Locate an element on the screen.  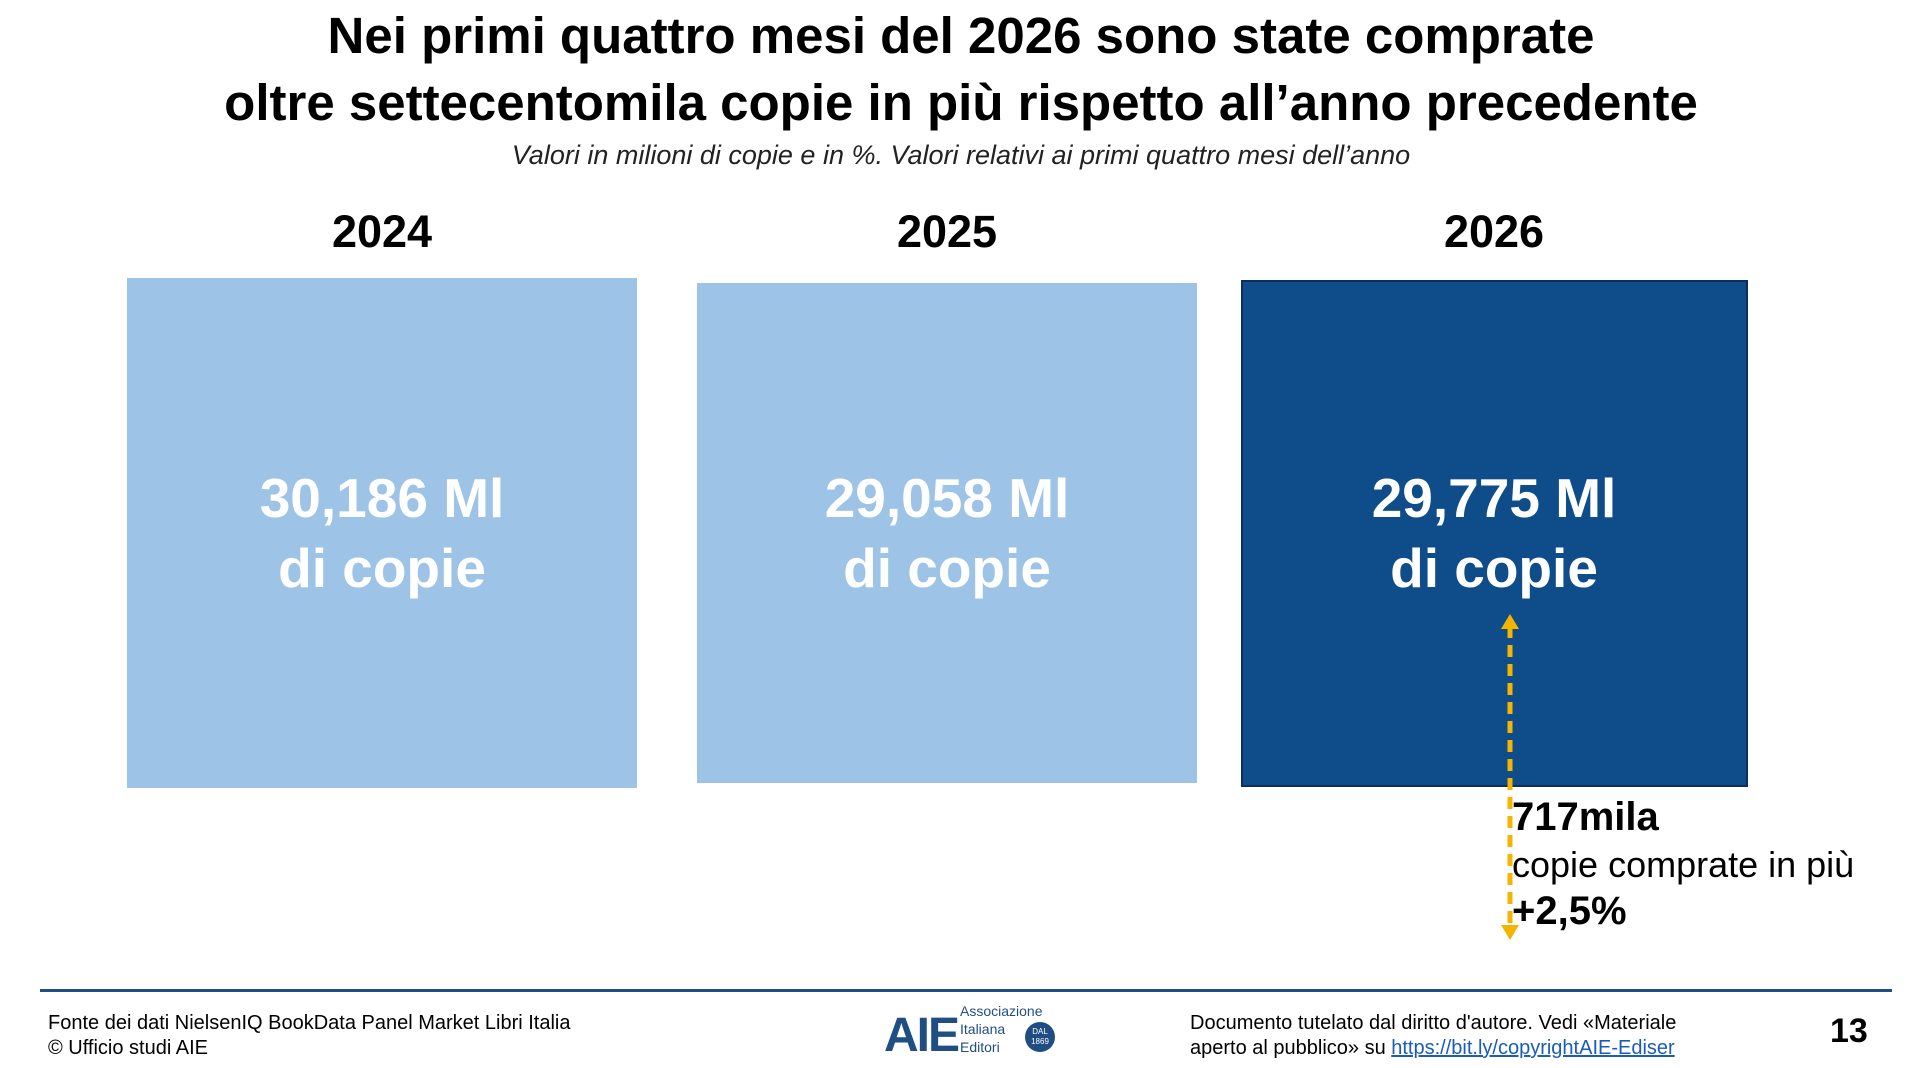
year-label-2025: 2025 is located at coordinates (947, 231).